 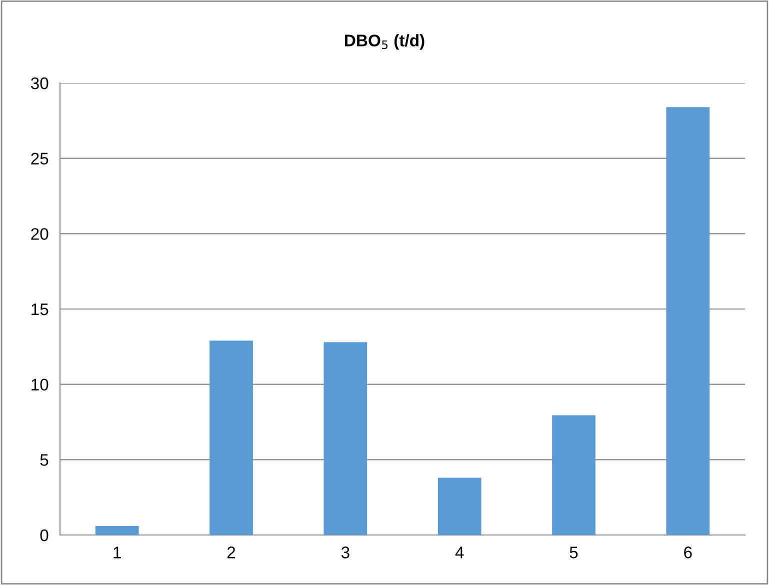 What do you see at coordinates (459, 552) in the screenshot?
I see `x-tick-label: 4` at bounding box center [459, 552].